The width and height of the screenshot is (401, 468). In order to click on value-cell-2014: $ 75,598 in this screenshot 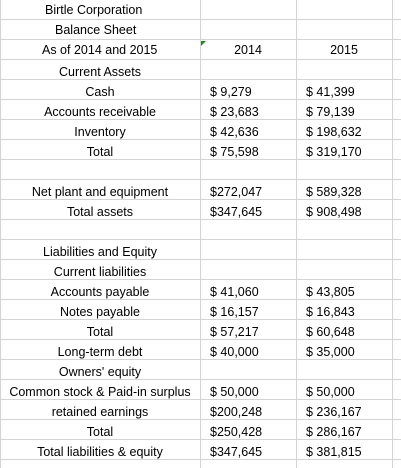, I will do `click(234, 152)`.